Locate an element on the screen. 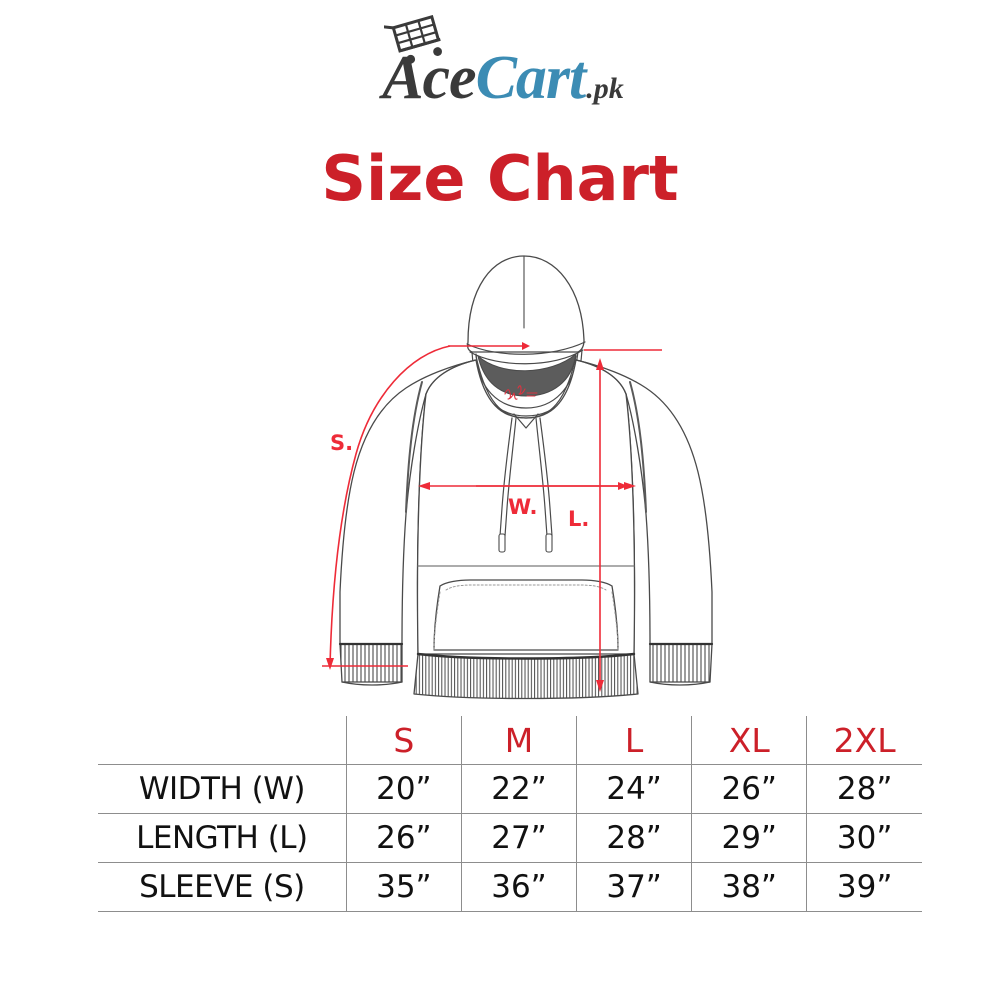  header-size-s: S is located at coordinates (403, 740).